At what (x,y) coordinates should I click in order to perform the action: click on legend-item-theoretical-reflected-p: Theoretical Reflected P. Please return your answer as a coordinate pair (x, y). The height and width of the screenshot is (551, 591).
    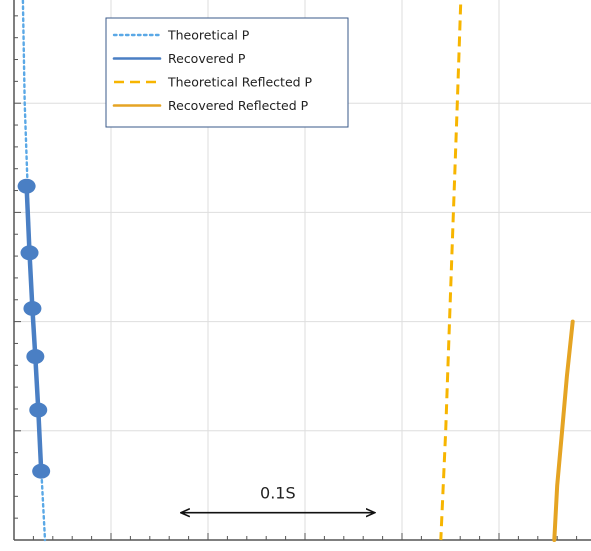
    Looking at the image, I should click on (213, 82).